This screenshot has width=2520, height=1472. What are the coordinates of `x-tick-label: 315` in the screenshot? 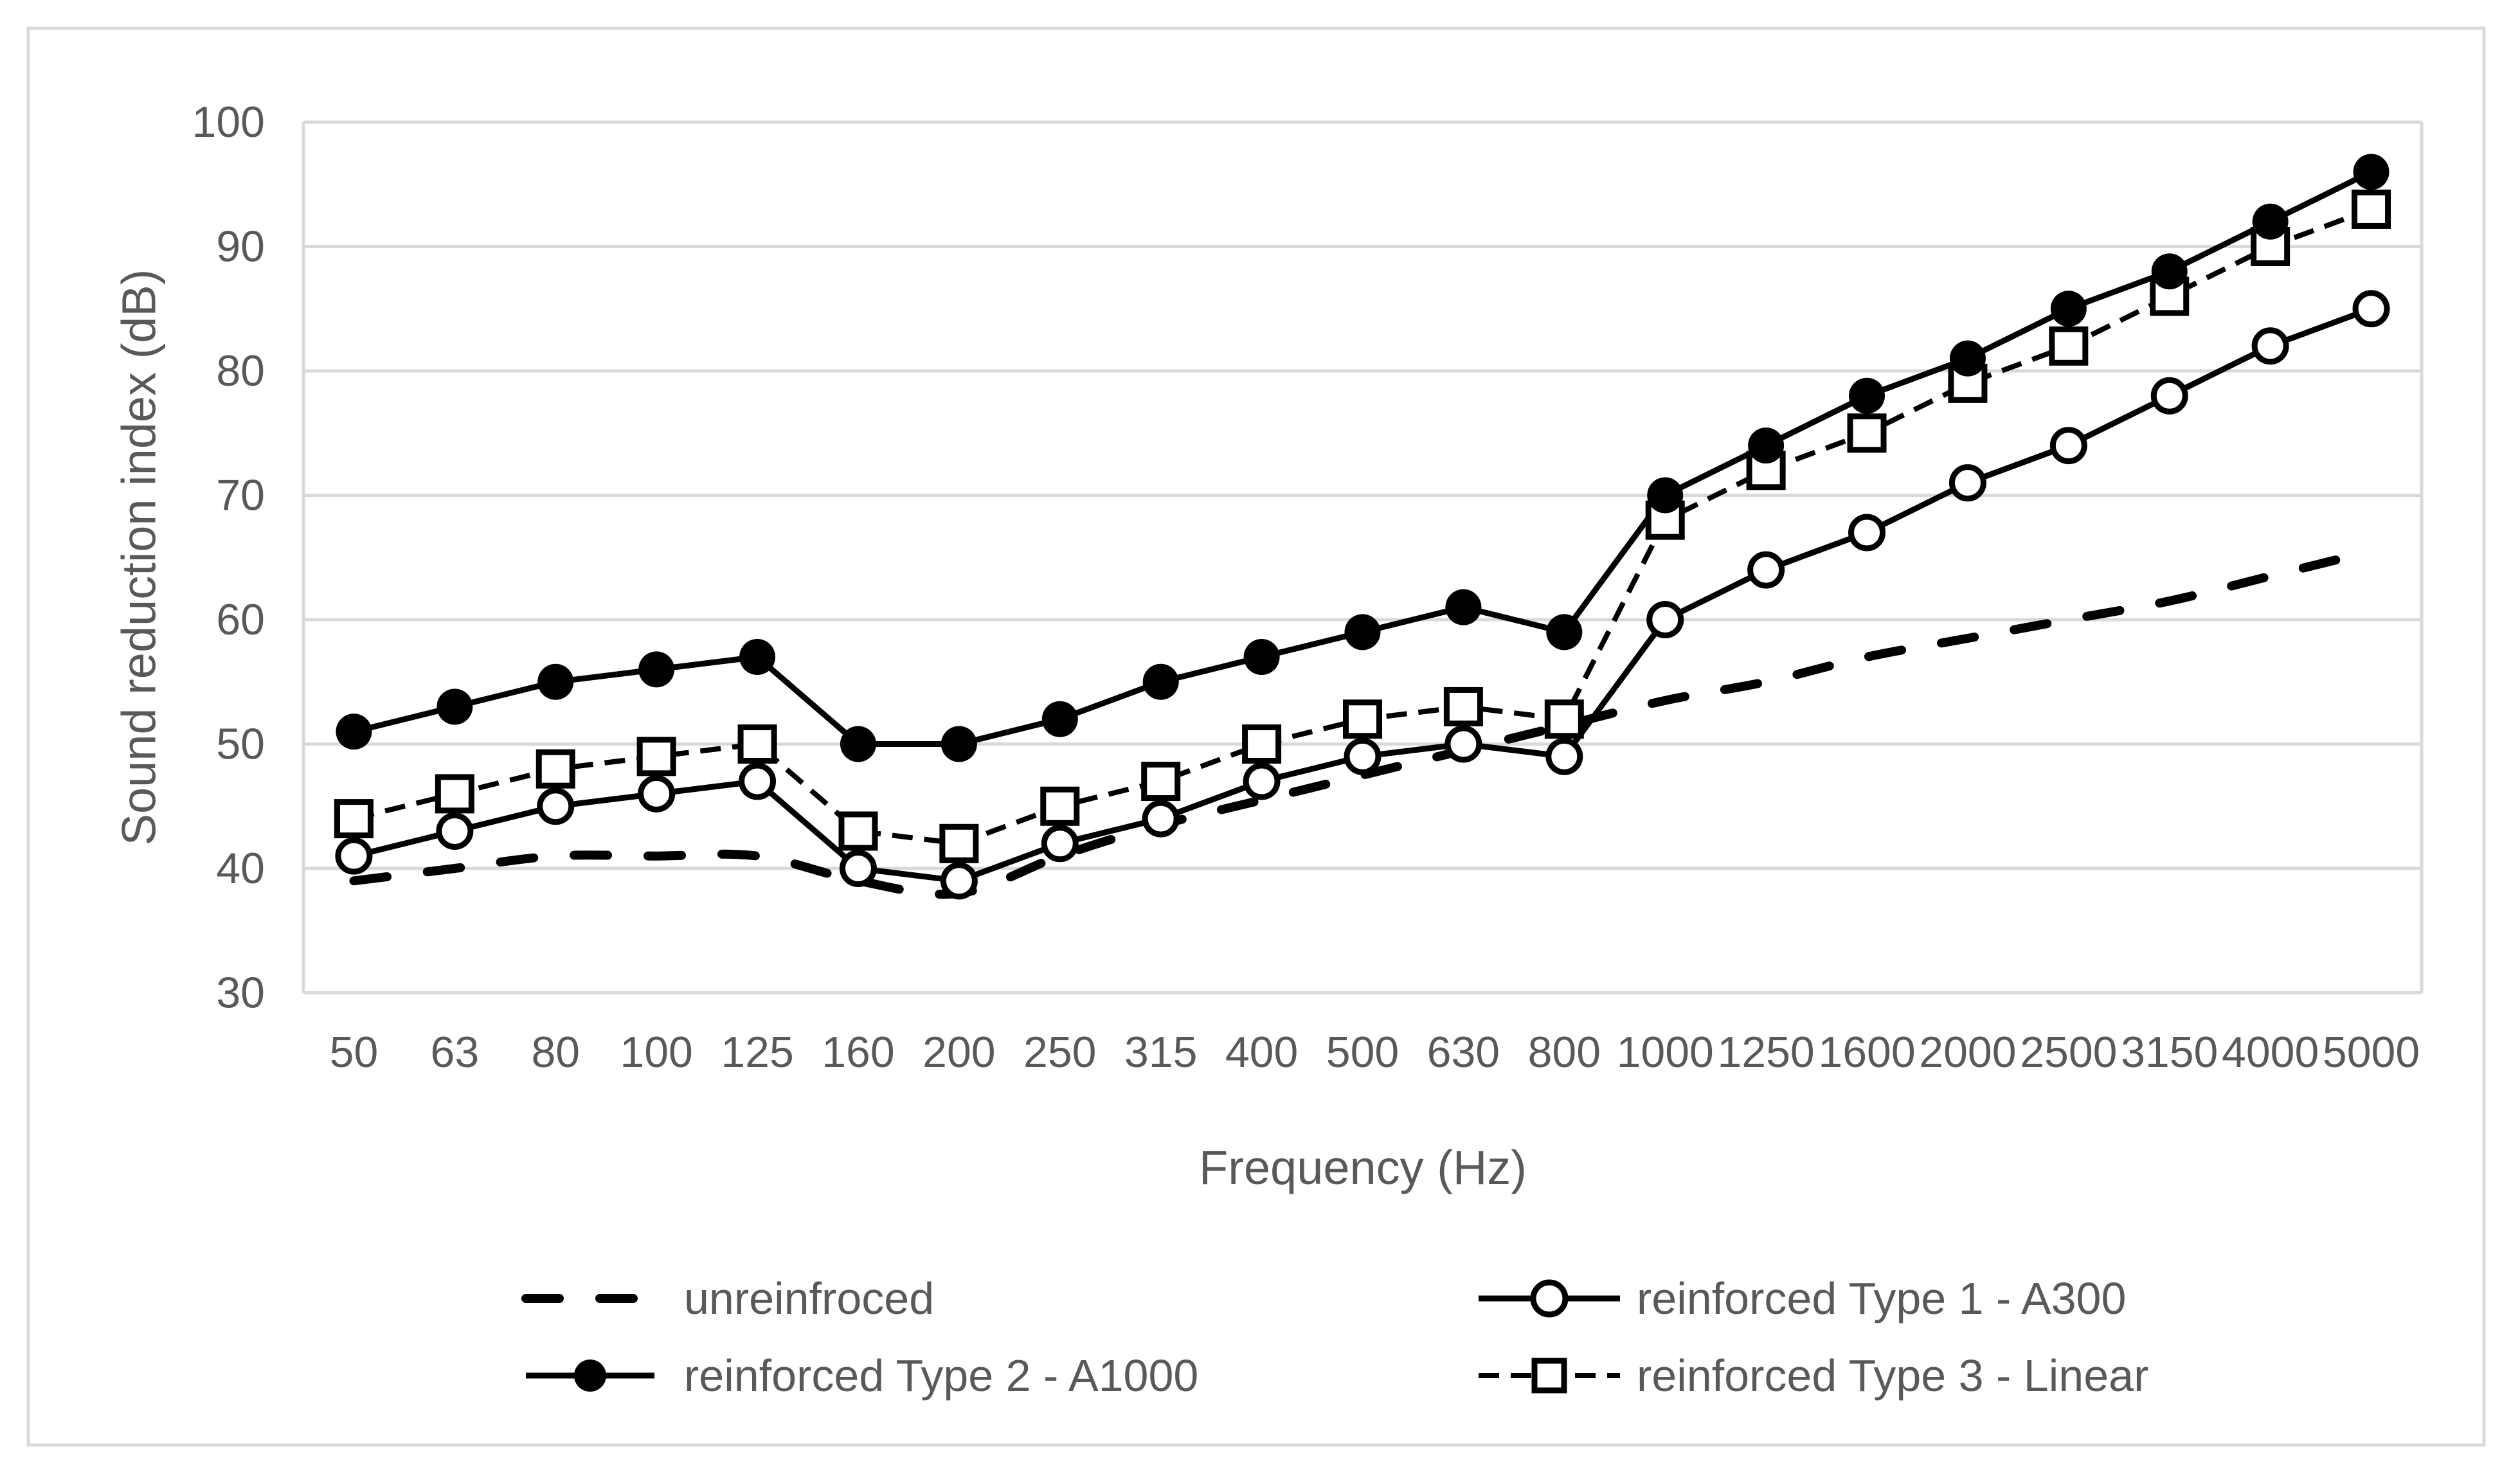 It's located at (1160, 1052).